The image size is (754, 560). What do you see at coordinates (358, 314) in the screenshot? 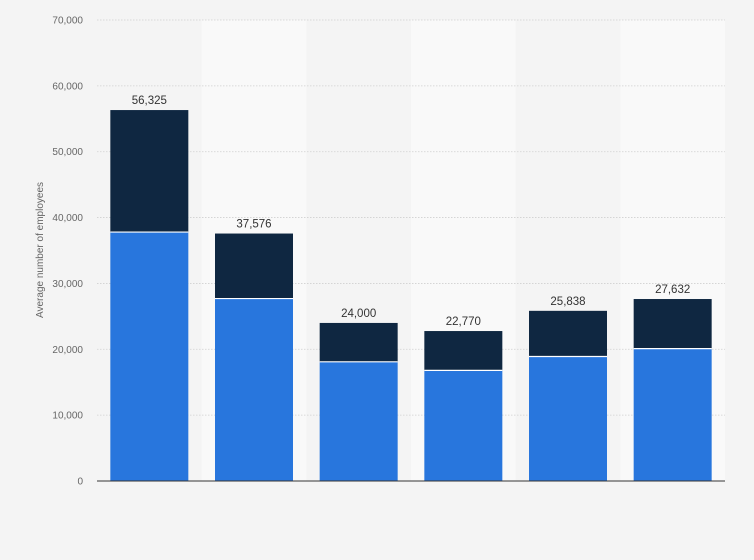
I see `bar-total-label: 24,000` at bounding box center [358, 314].